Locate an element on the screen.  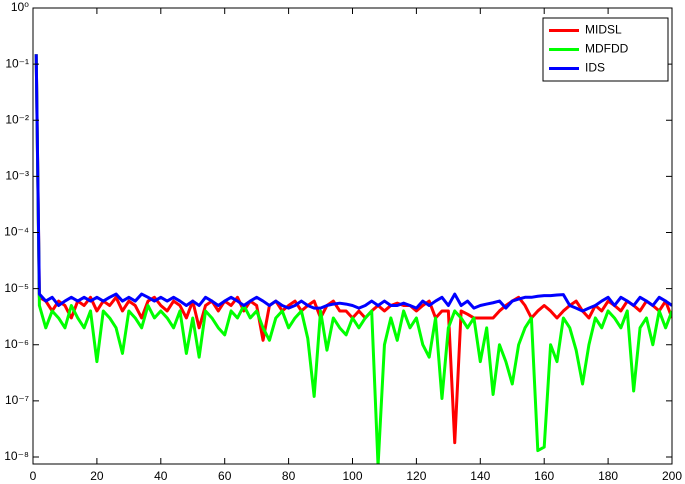
legend-label: MDFDD is located at coordinates (607, 49).